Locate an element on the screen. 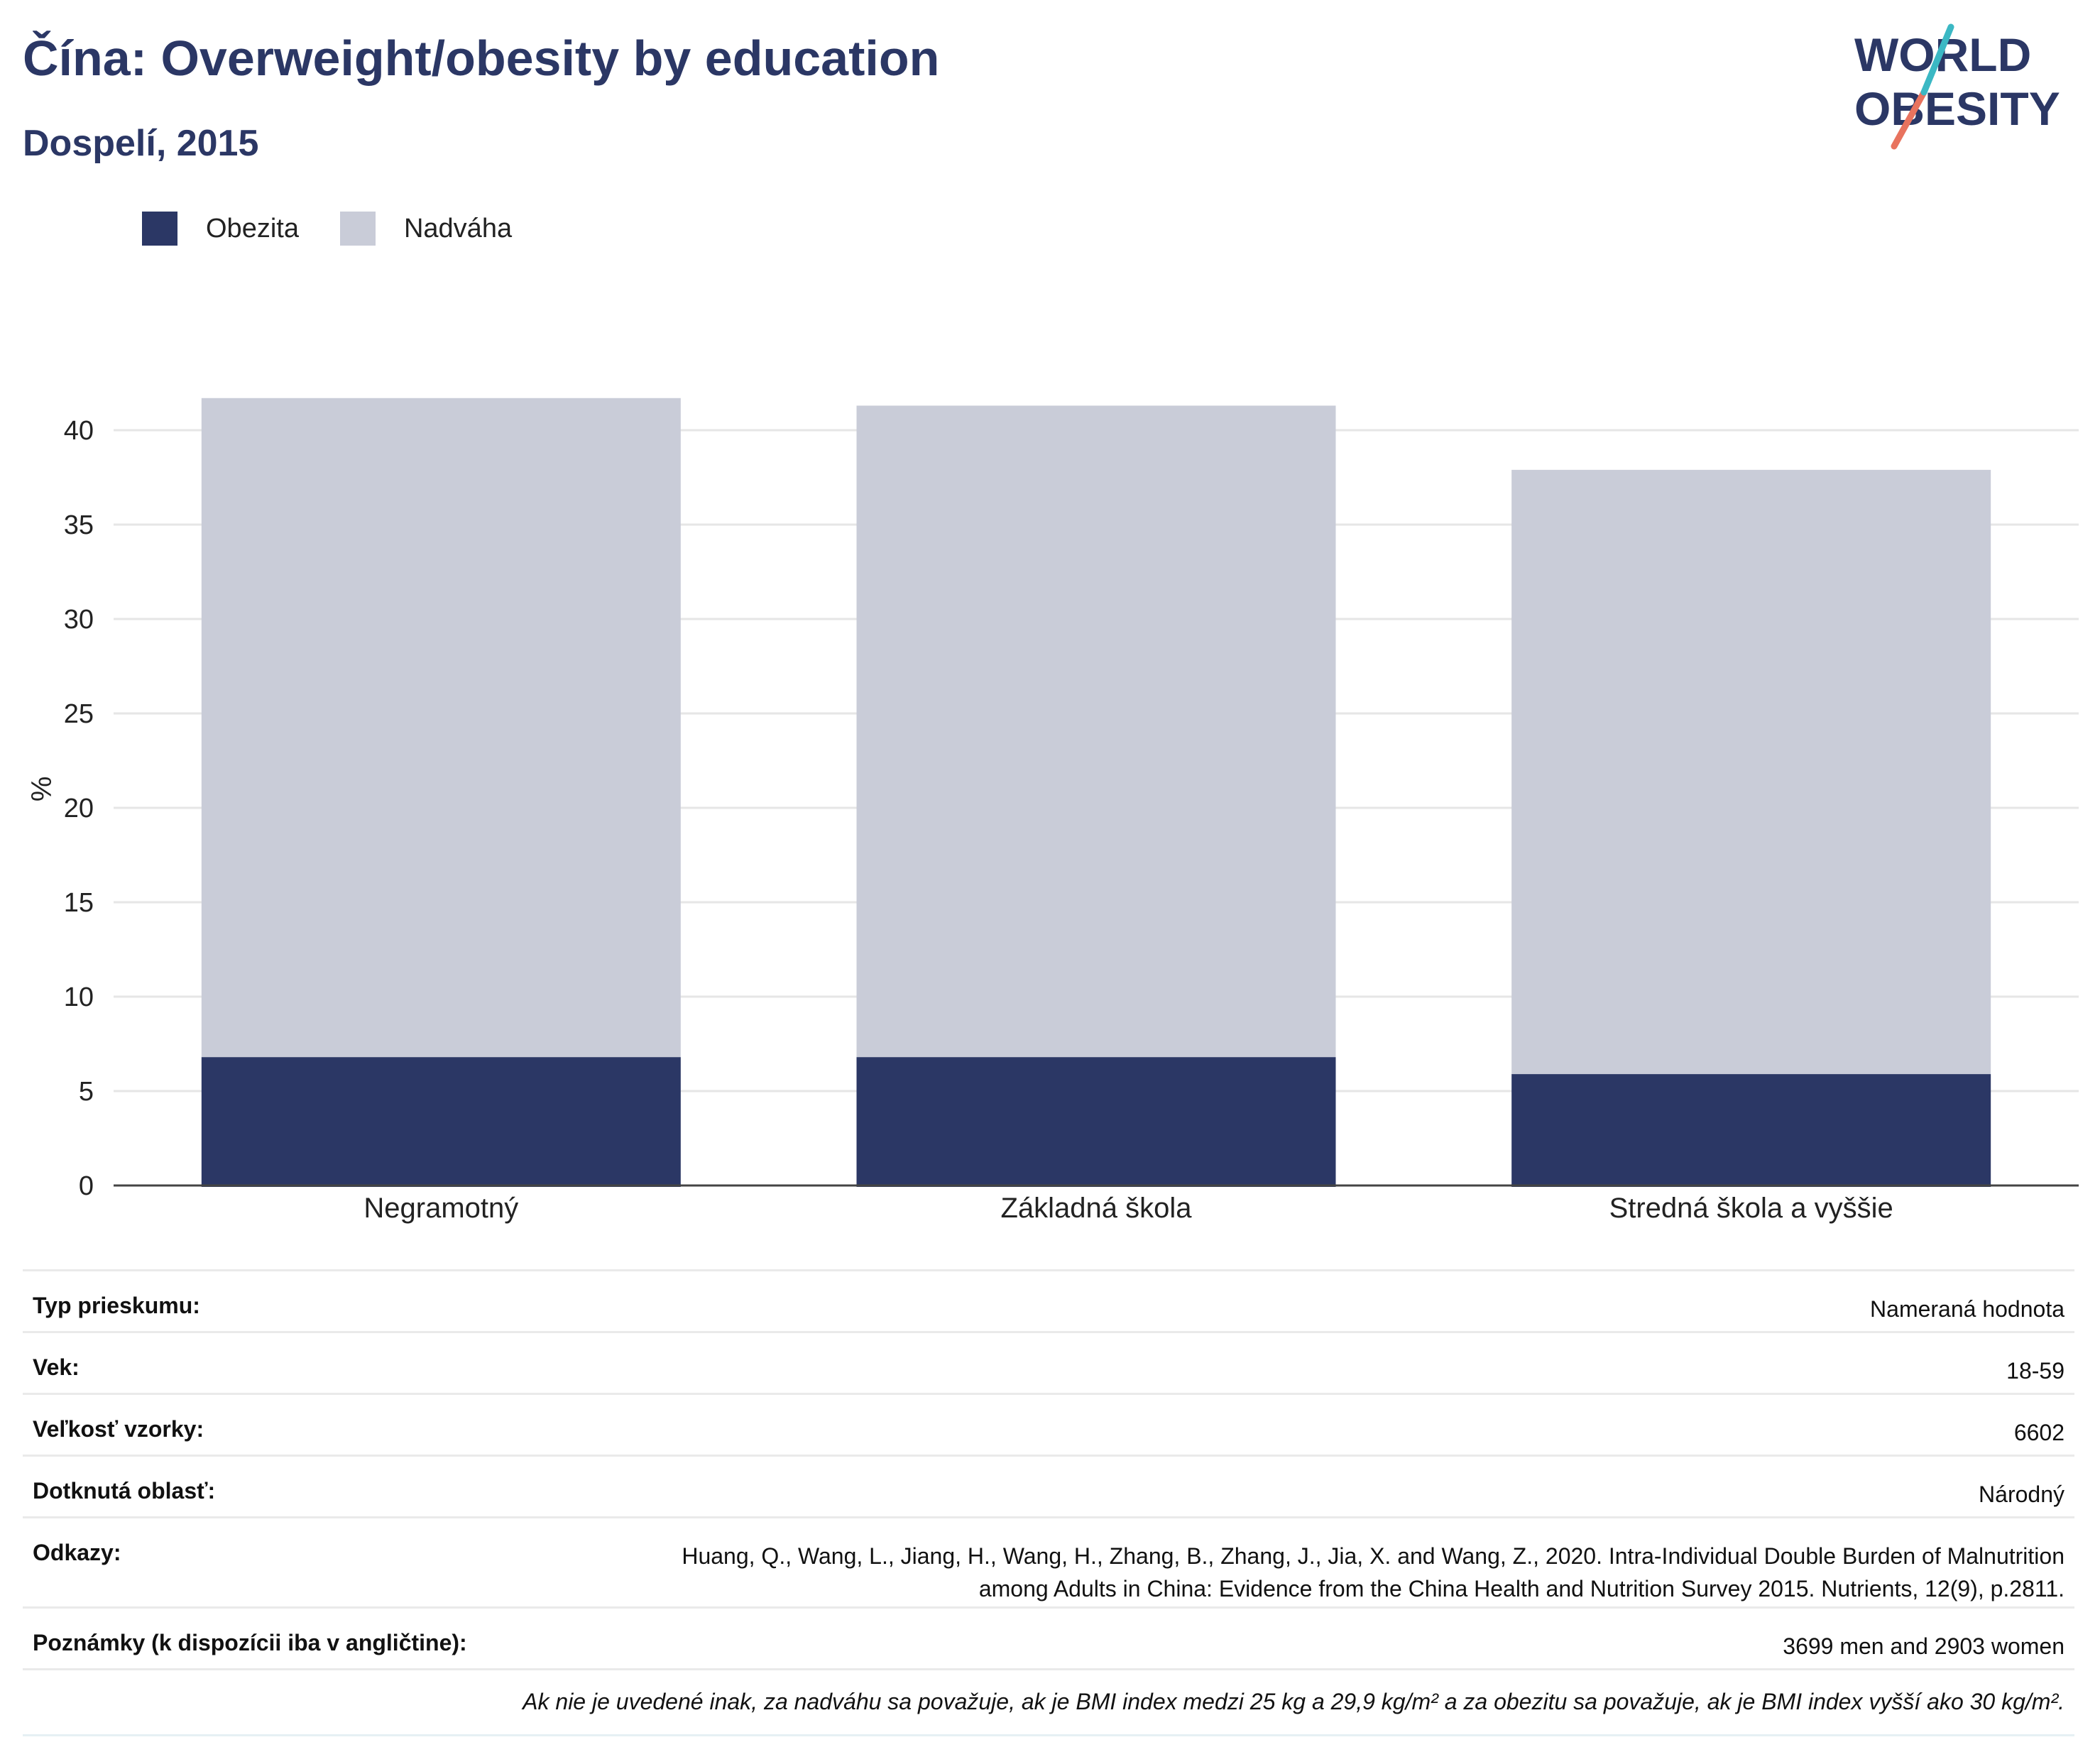 The width and height of the screenshot is (2100, 1747). world-obesity-logo: WORLD OBESITY is located at coordinates (1957, 86).